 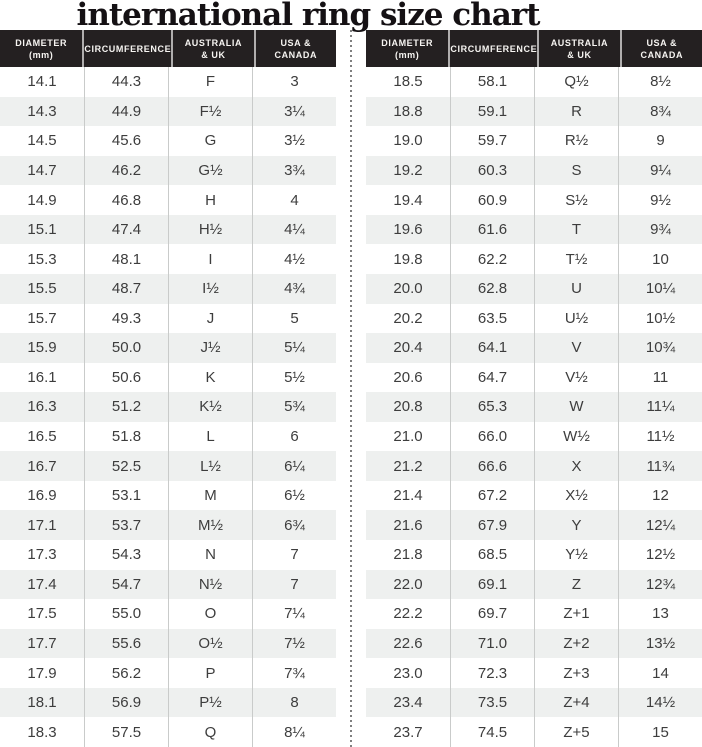 I want to click on table-row: 19.0 59.7 R½ 9, so click(x=534, y=141).